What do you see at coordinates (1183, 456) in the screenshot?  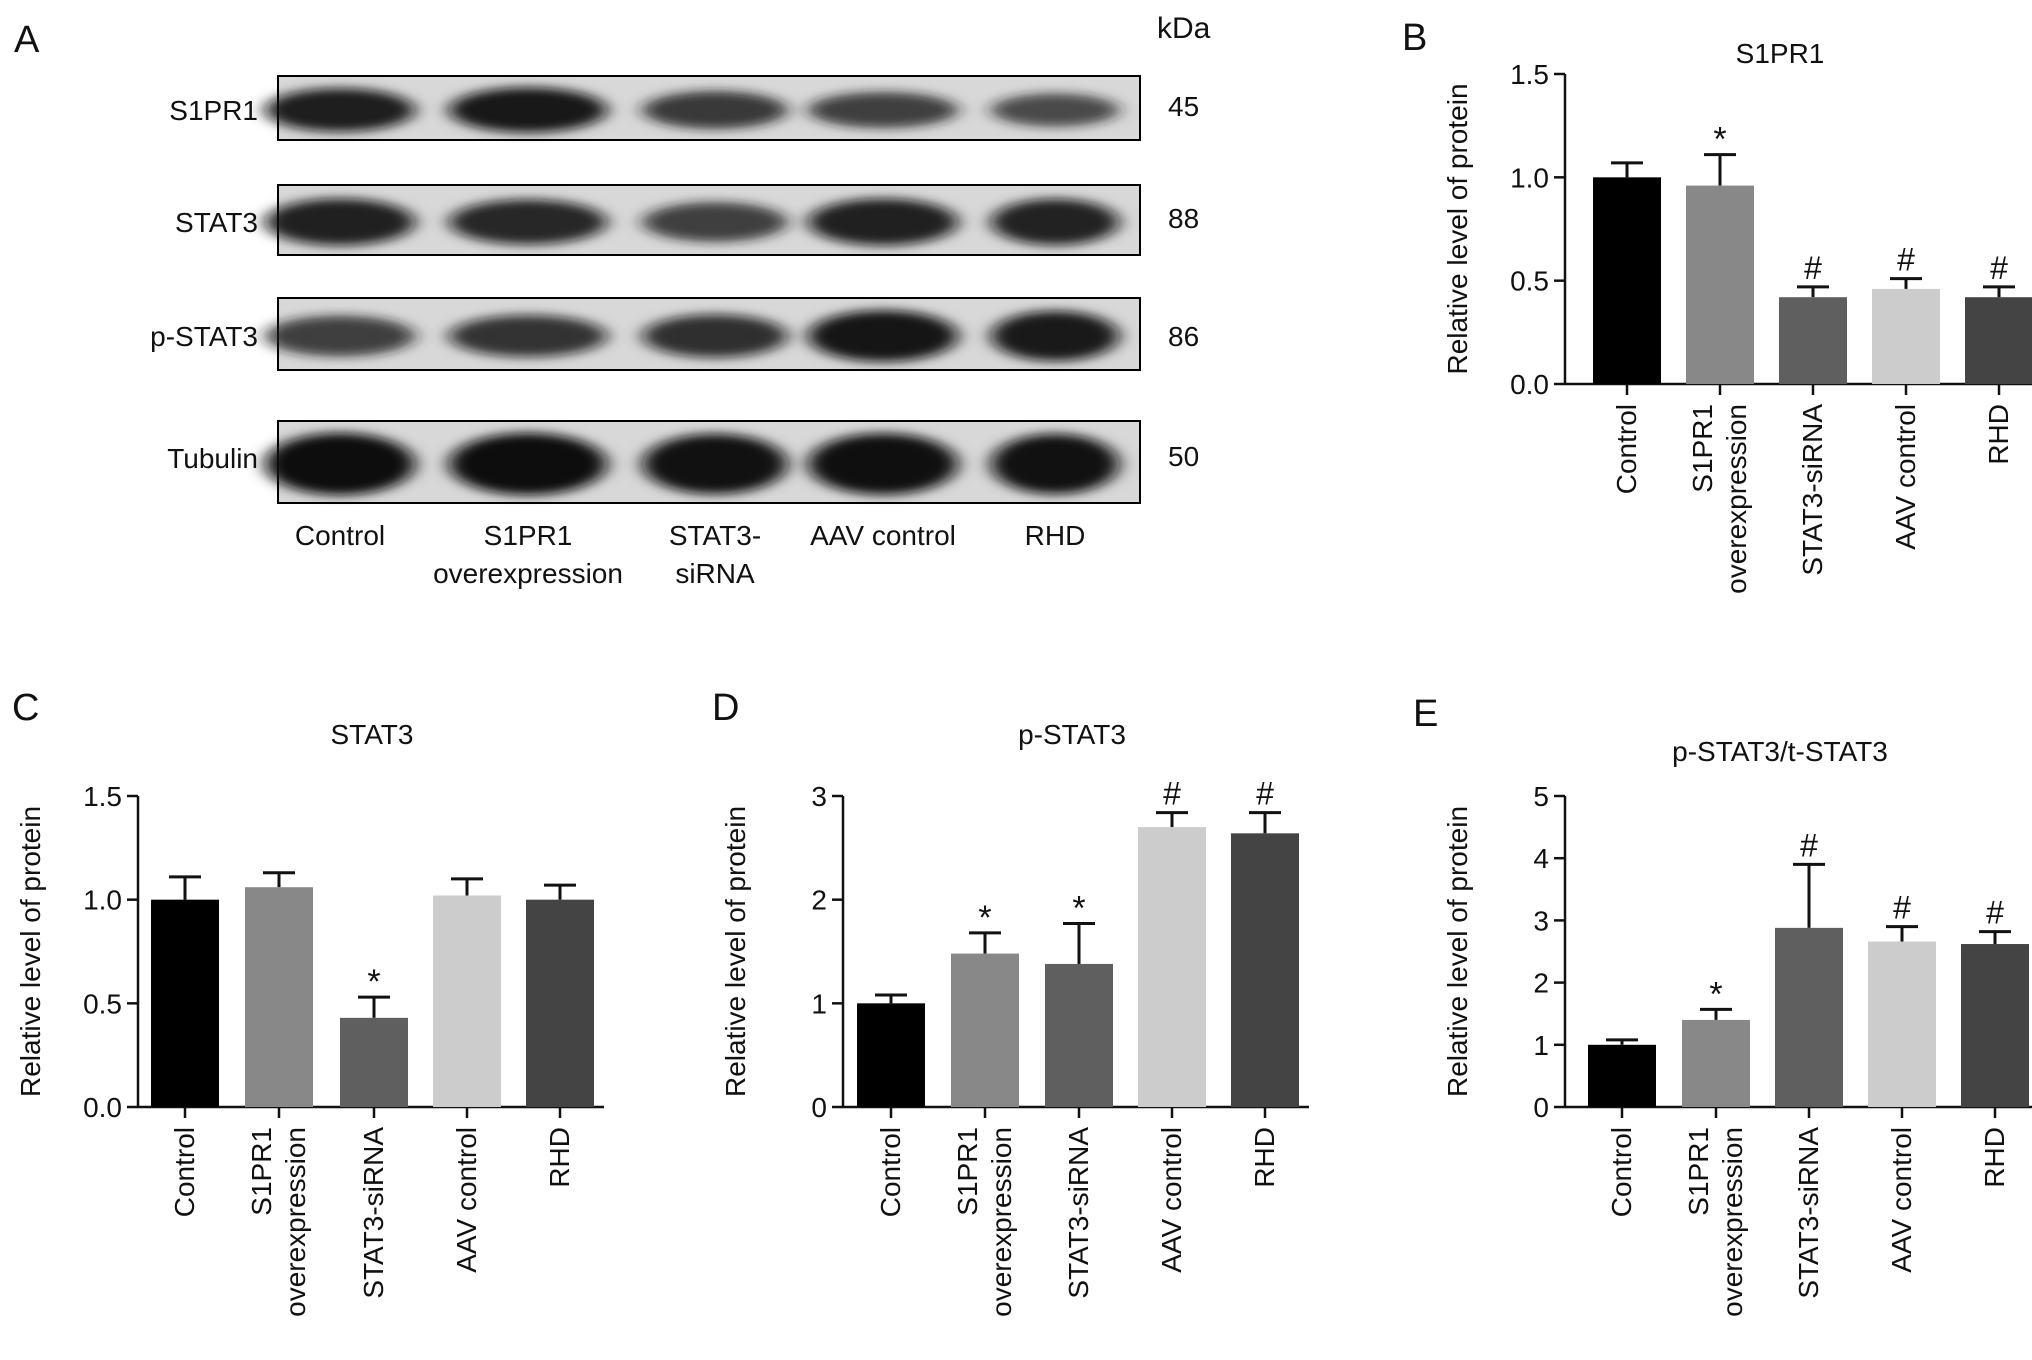 I see `kda-value: 50` at bounding box center [1183, 456].